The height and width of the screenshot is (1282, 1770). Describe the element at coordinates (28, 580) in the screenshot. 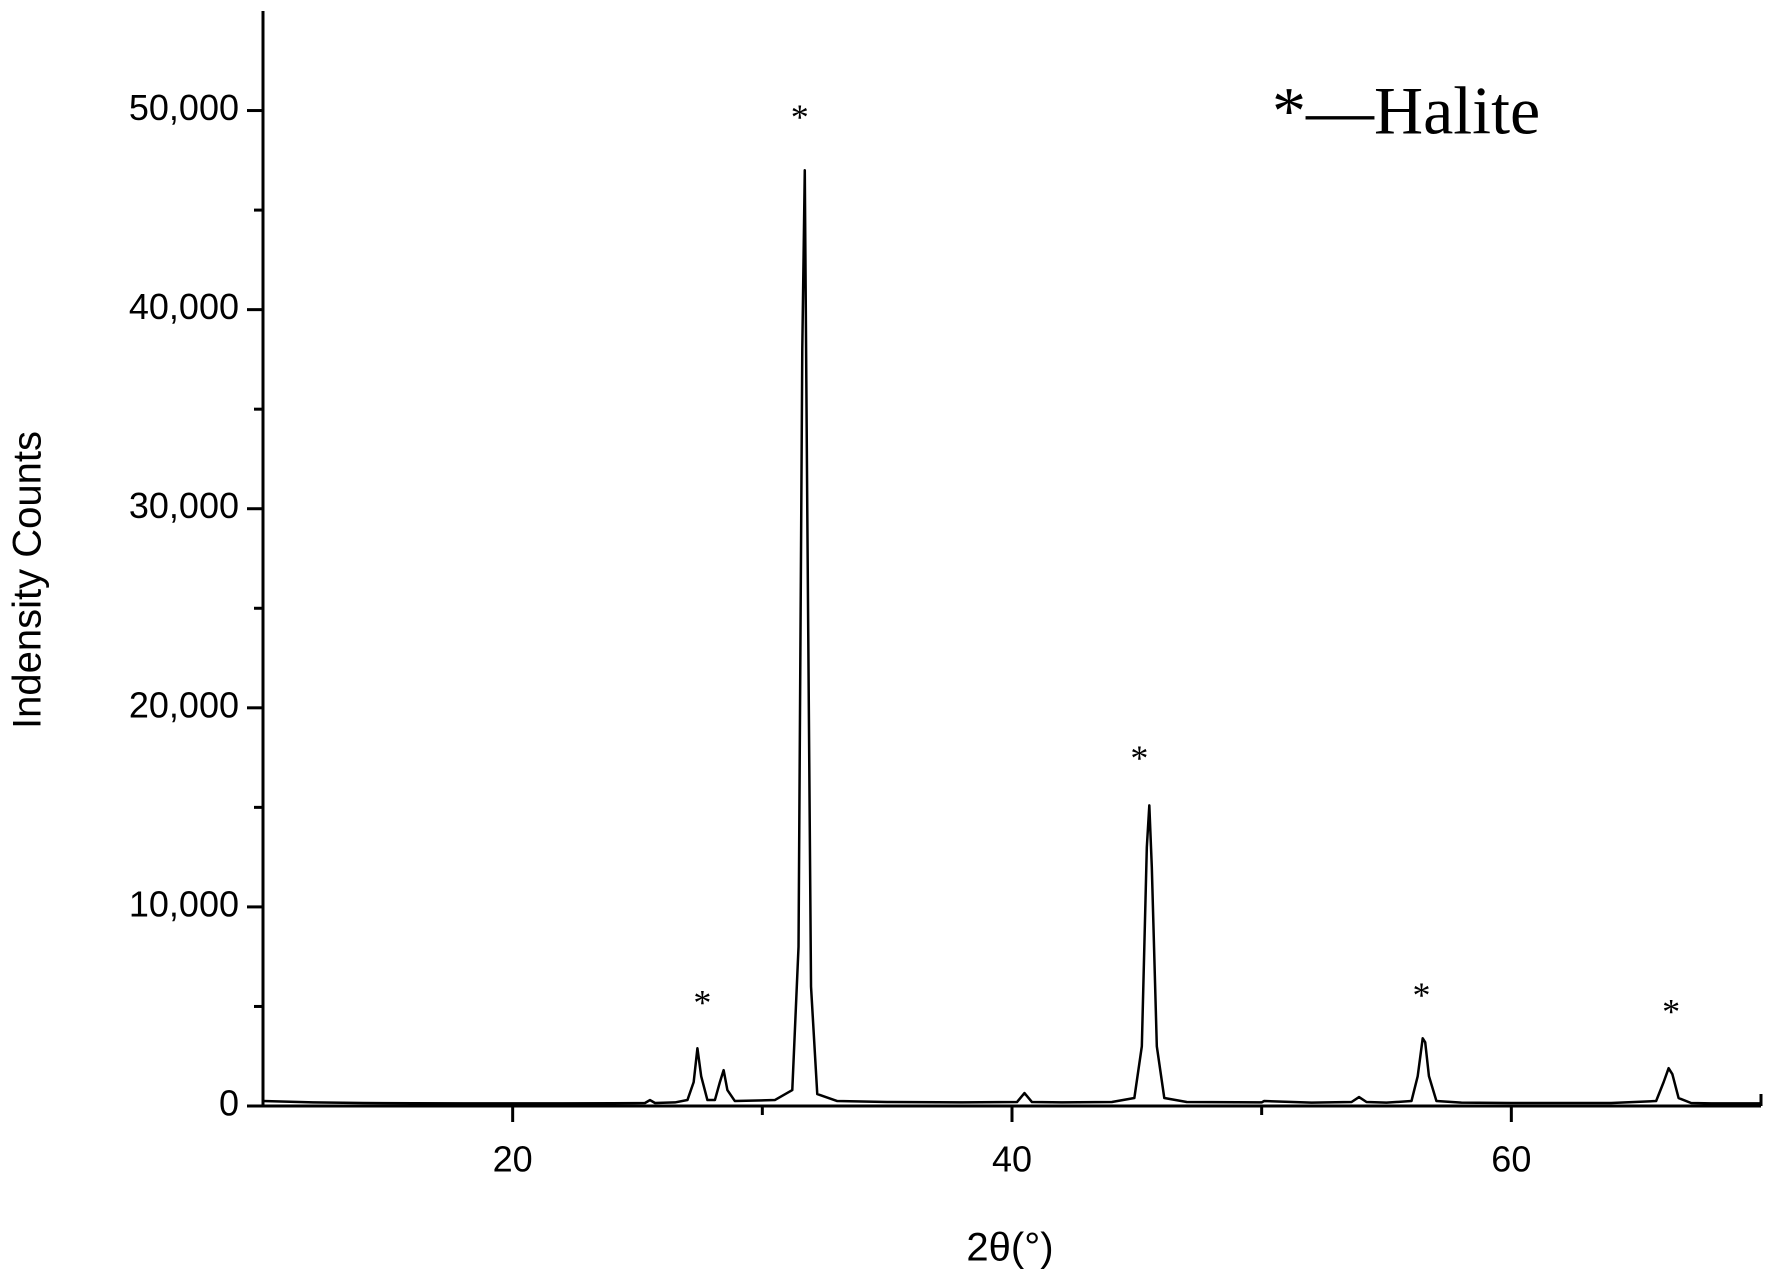

I see `y-axis-label: Indensity Counts` at that location.